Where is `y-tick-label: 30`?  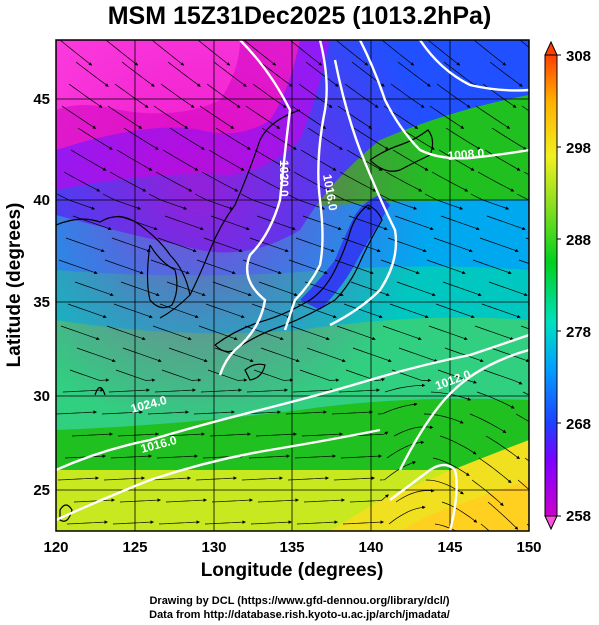 y-tick-label: 30 is located at coordinates (41, 396).